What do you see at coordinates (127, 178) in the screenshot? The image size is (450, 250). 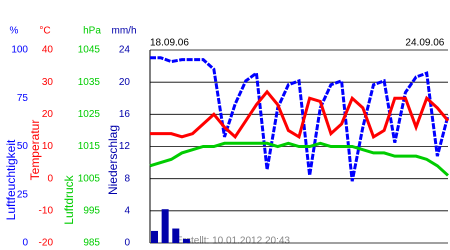 I see `y-tick-label: 8` at bounding box center [127, 178].